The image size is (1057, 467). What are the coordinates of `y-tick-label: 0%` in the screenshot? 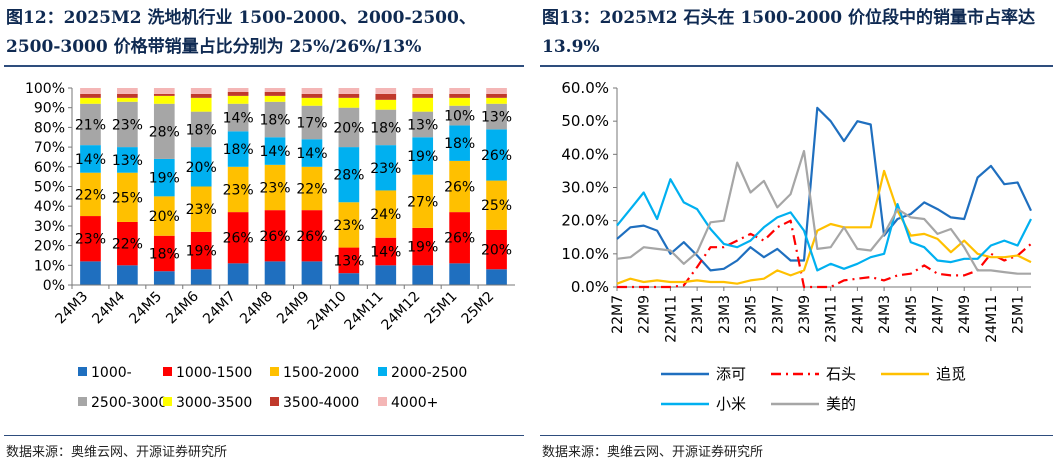 It's located at (54, 286).